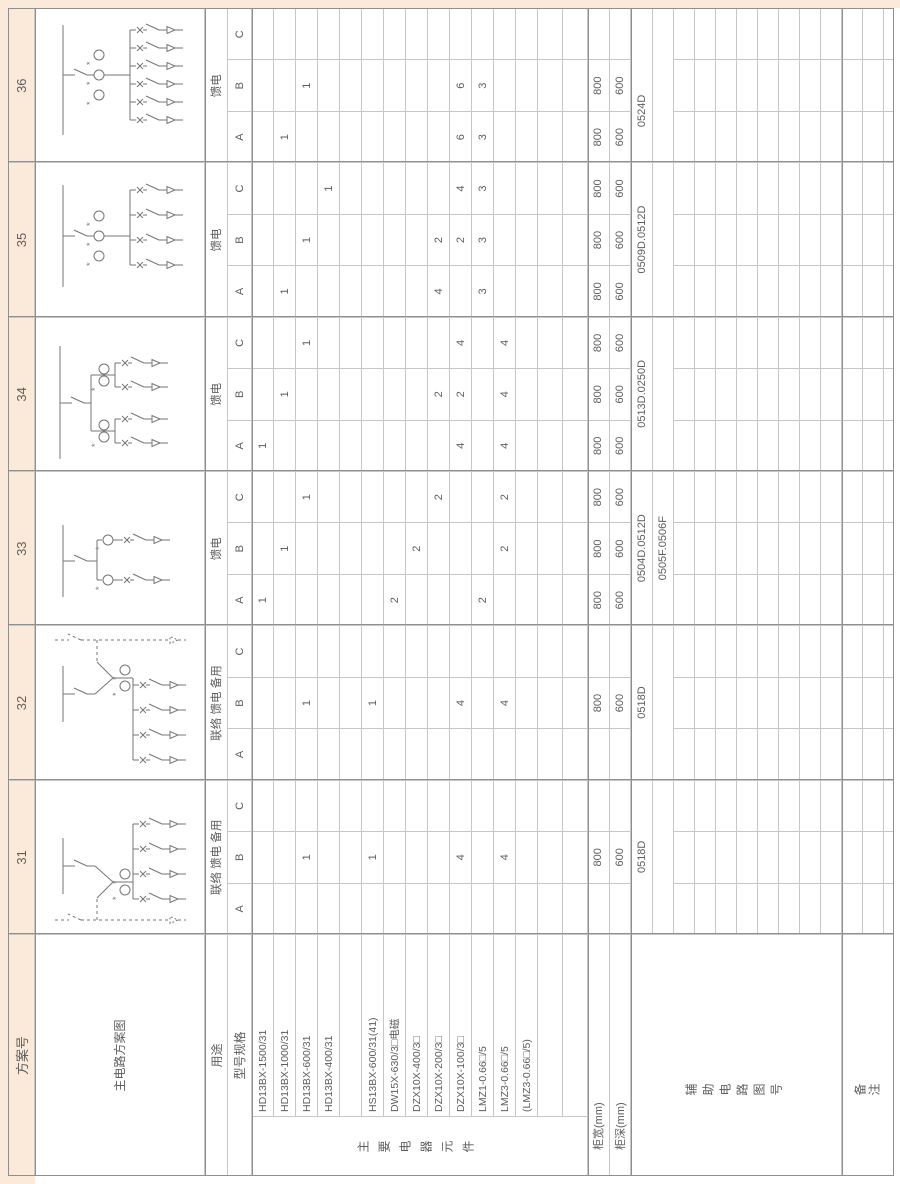 This screenshot has height=1184, width=900. I want to click on count-cell-32-C-r4, so click(329, 651).